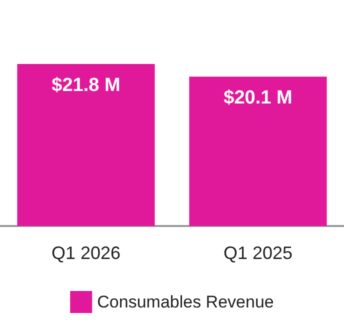 The image size is (344, 326). I want to click on x-tick-label: Q1 2025, so click(258, 253).